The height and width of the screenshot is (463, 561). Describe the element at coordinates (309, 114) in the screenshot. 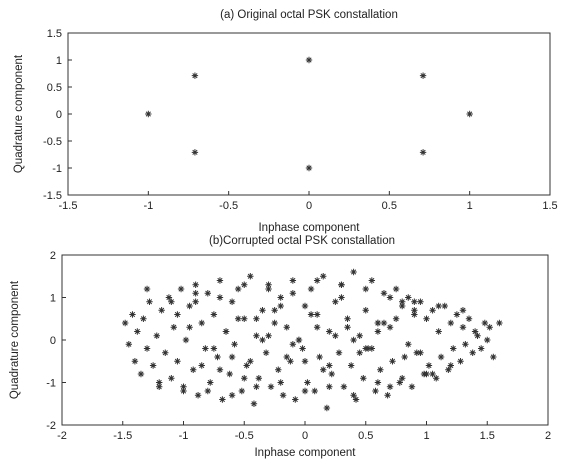

I see `plot-a-points` at that location.